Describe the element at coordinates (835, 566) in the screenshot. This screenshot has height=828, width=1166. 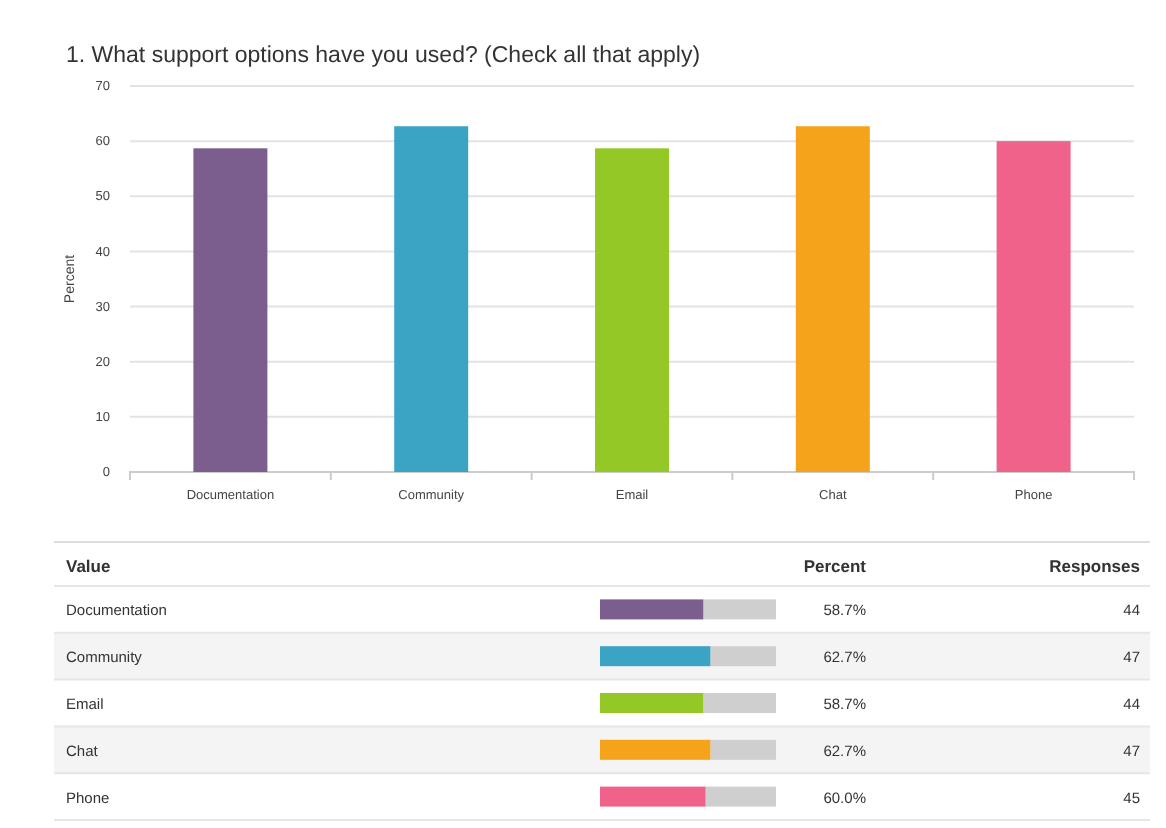
I see `text: Percent` at that location.